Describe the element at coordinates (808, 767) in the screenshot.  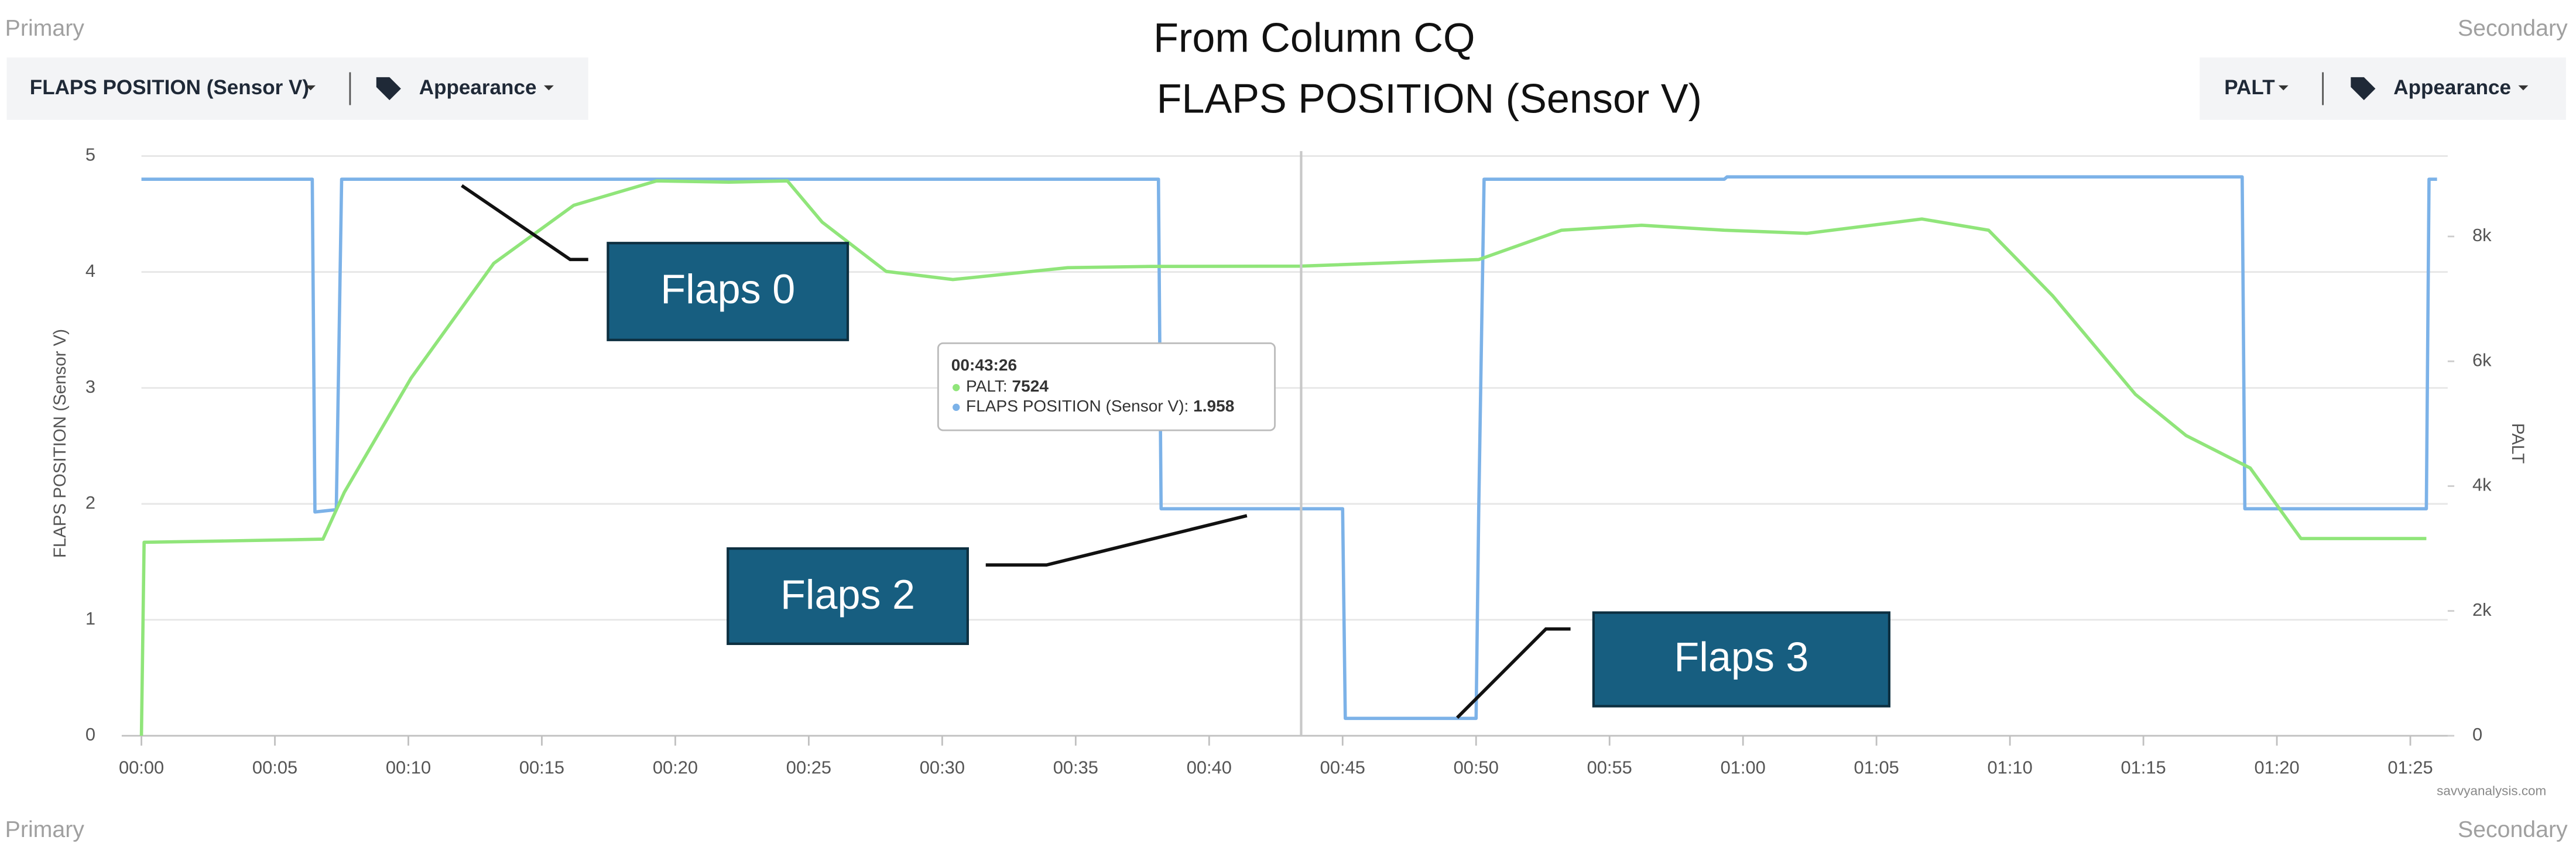
I see `x-tick-label: 00:25` at that location.